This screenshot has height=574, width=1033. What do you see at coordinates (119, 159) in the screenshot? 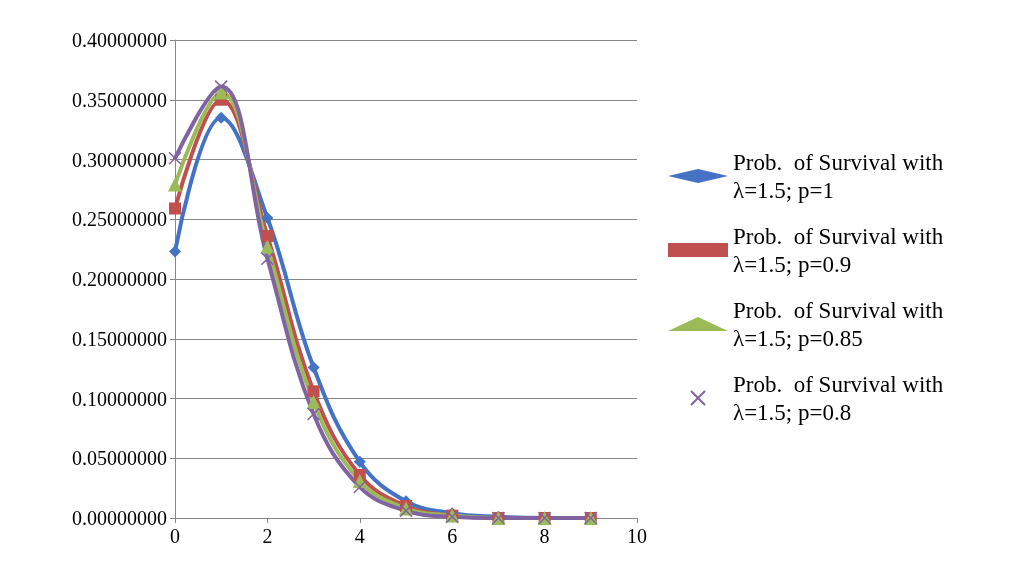
I see `y-tick-label: 0.30000000` at bounding box center [119, 159].